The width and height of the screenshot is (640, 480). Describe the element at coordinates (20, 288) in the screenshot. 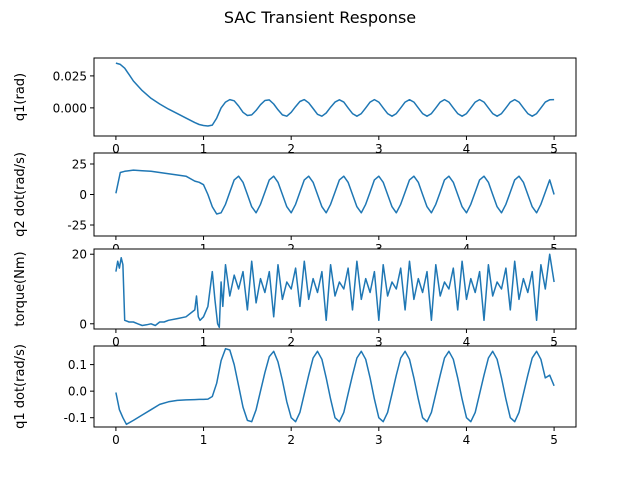

I see `y-axis-label-torque: torque(Nm)` at that location.